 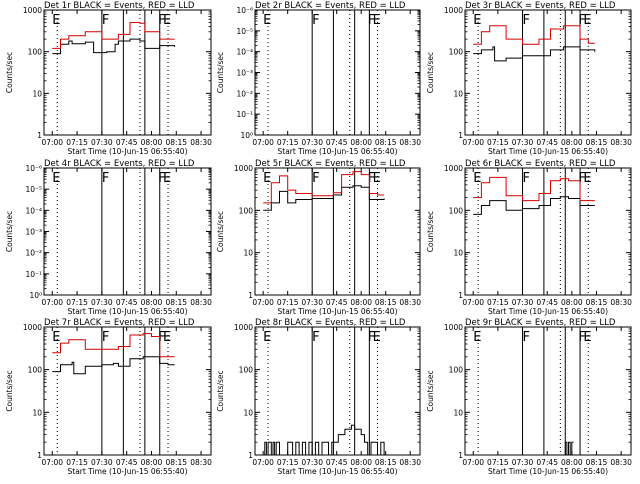 I want to click on y-tick-label: 10⁻⁴, so click(x=244, y=52).